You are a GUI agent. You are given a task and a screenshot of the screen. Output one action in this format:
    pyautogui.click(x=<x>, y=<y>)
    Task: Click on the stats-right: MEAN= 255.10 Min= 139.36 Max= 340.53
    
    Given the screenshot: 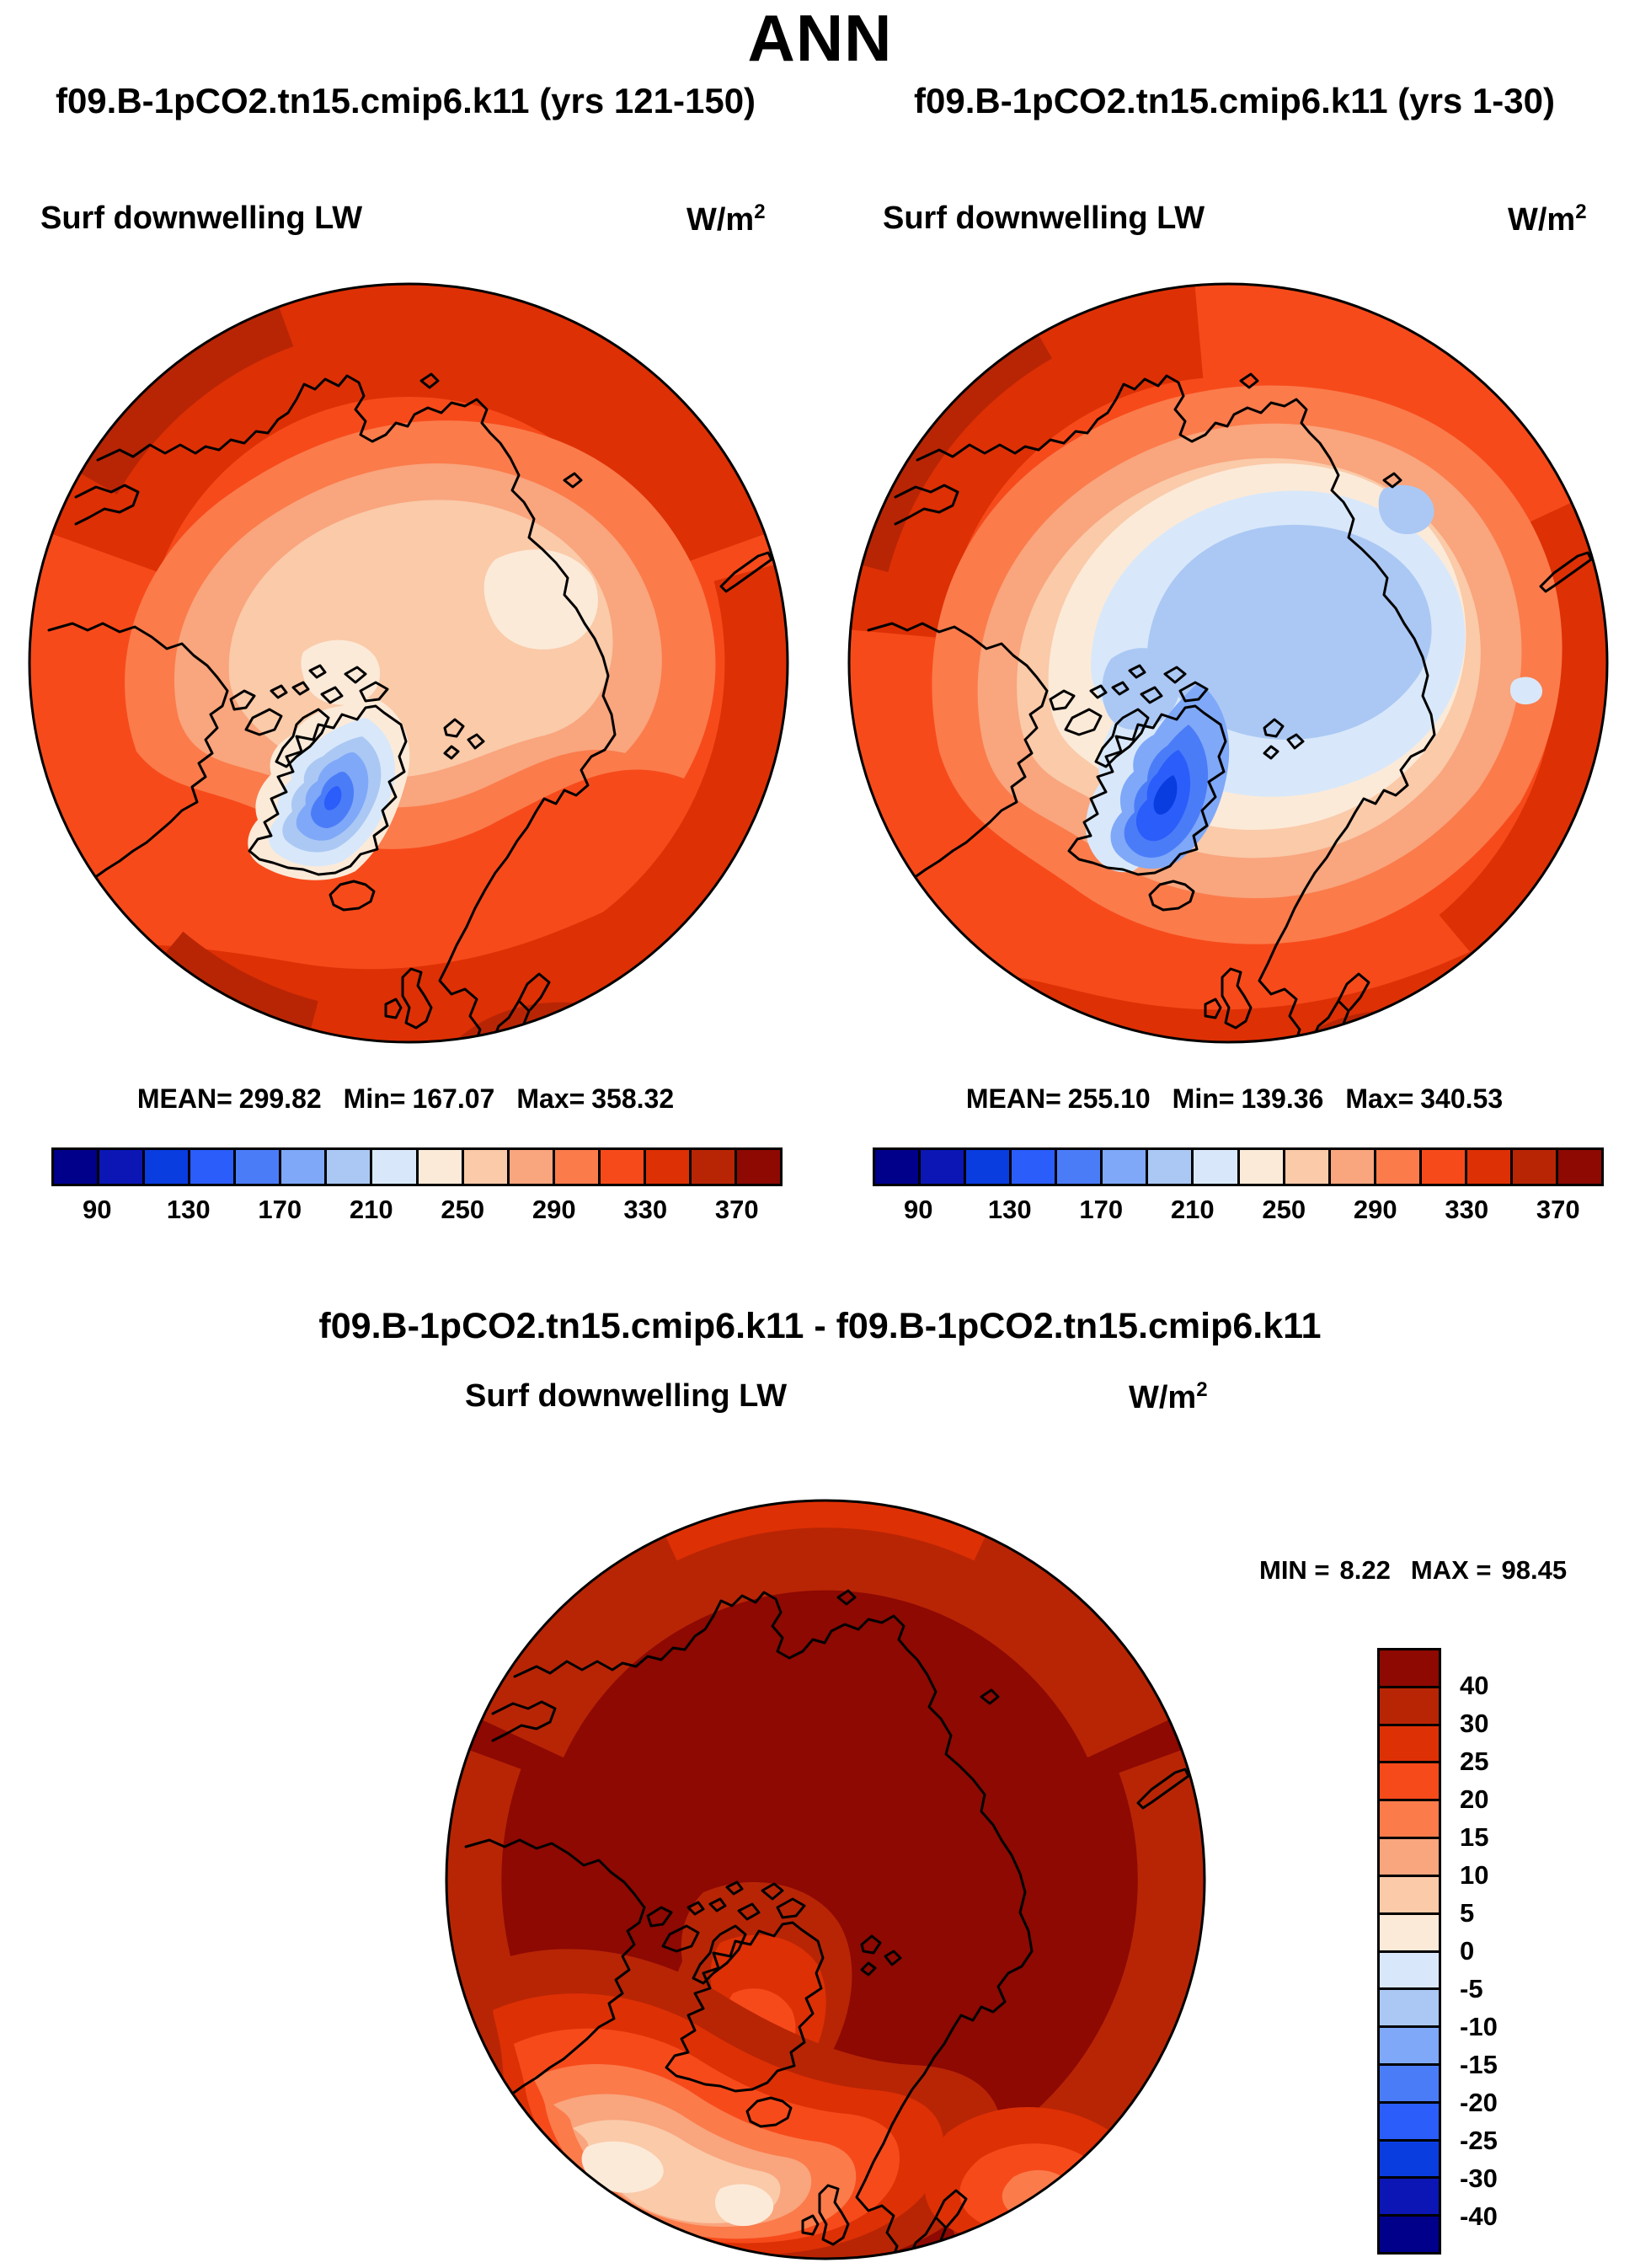 What is the action you would take?
    pyautogui.click(x=1234, y=1099)
    